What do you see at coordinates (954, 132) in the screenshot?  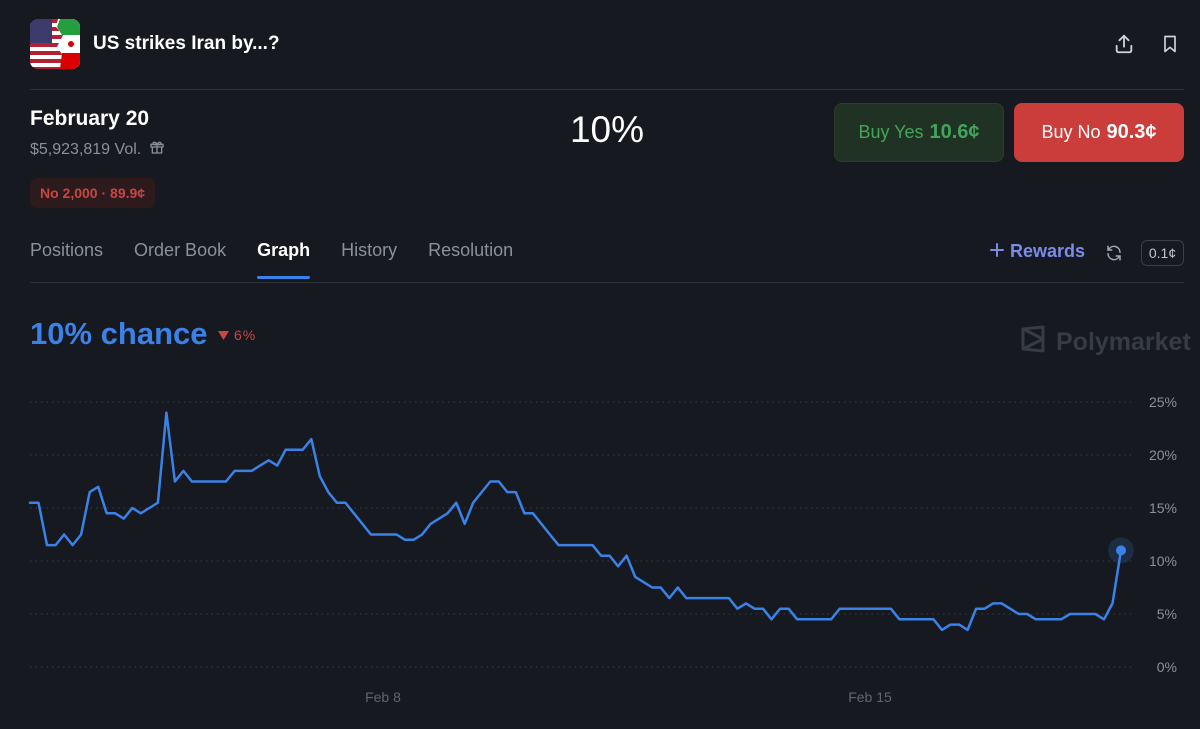 I see `buy-yes-price: 10.6¢` at bounding box center [954, 132].